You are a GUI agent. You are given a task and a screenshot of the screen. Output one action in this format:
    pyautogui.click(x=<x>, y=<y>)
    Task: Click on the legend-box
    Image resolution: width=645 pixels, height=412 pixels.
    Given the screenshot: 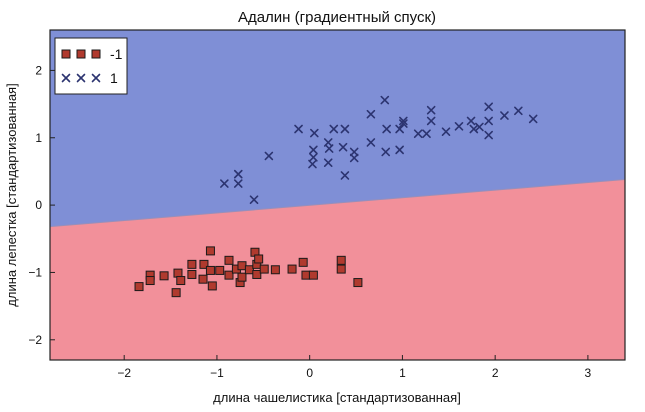 What is the action you would take?
    pyautogui.click(x=91, y=66)
    